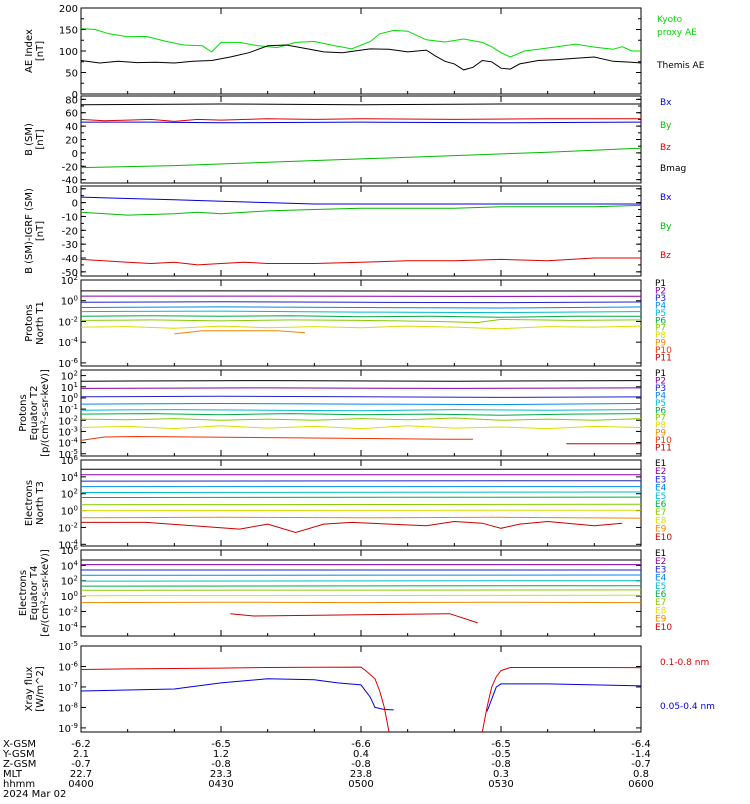  What do you see at coordinates (29, 139) in the screenshot?
I see `y-axis-label: B (SM)` at bounding box center [29, 139].